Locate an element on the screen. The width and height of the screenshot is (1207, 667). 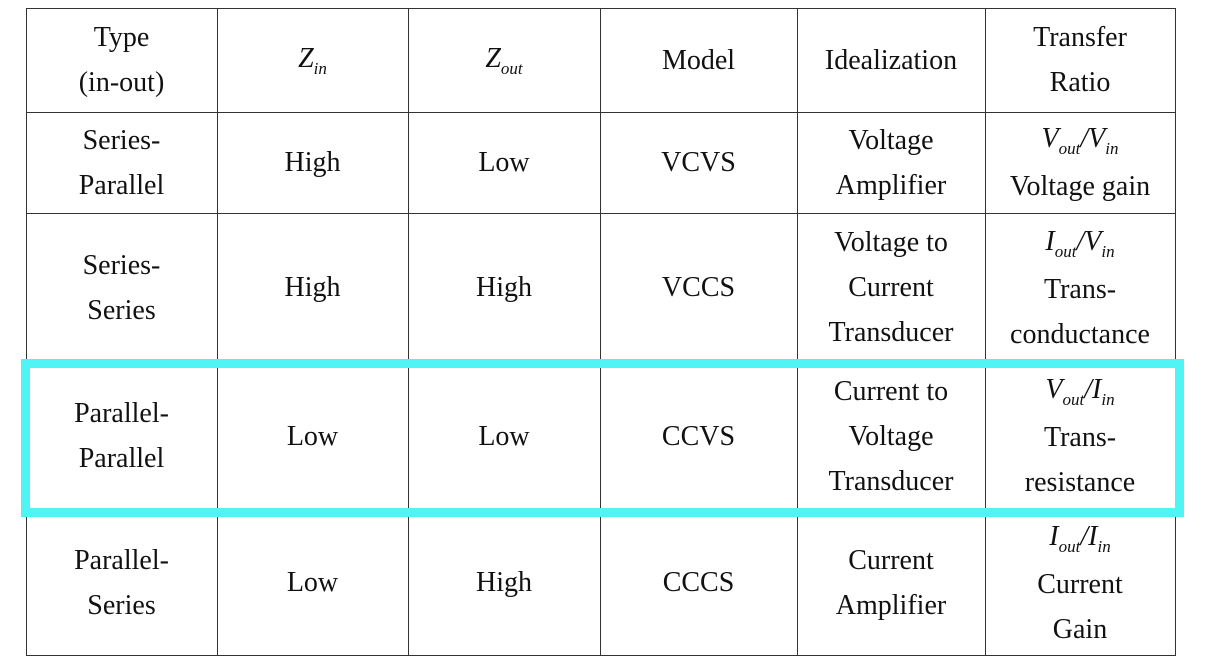
table-cell: Iout/Iin Current Gain is located at coordinates (1080, 582).